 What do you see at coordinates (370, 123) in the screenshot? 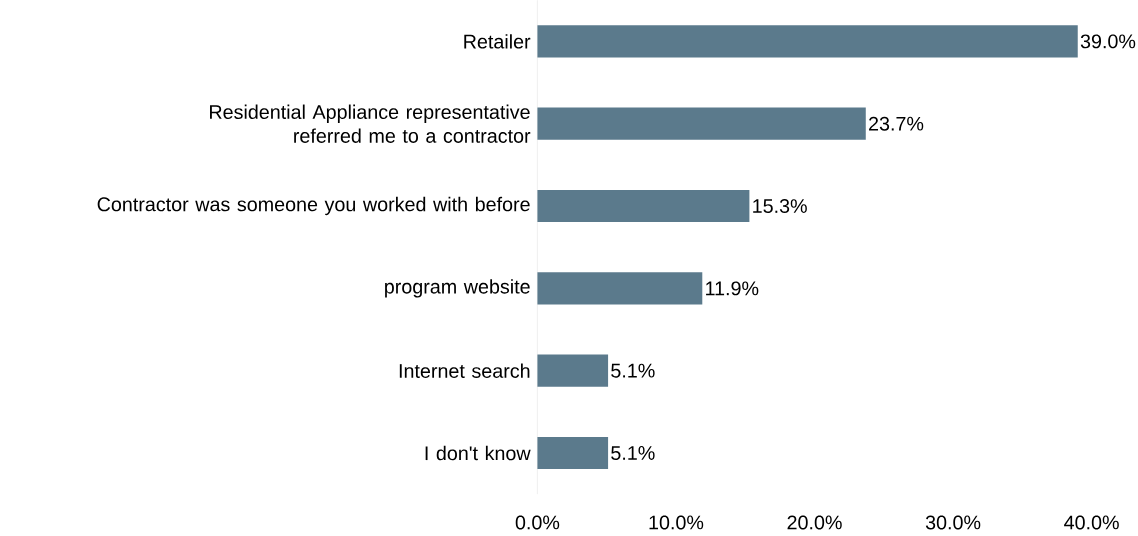
I see `y-tick-label: Residential Appliance representative referred me to a contractor` at bounding box center [370, 123].